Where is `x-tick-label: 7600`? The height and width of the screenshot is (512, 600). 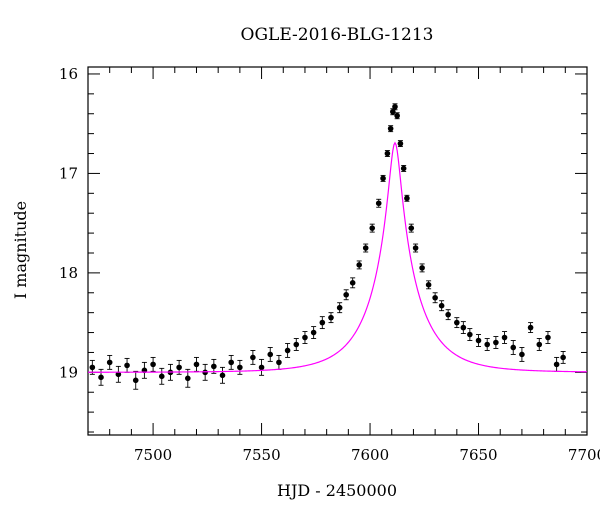 x-tick-label: 7600 is located at coordinates (370, 455).